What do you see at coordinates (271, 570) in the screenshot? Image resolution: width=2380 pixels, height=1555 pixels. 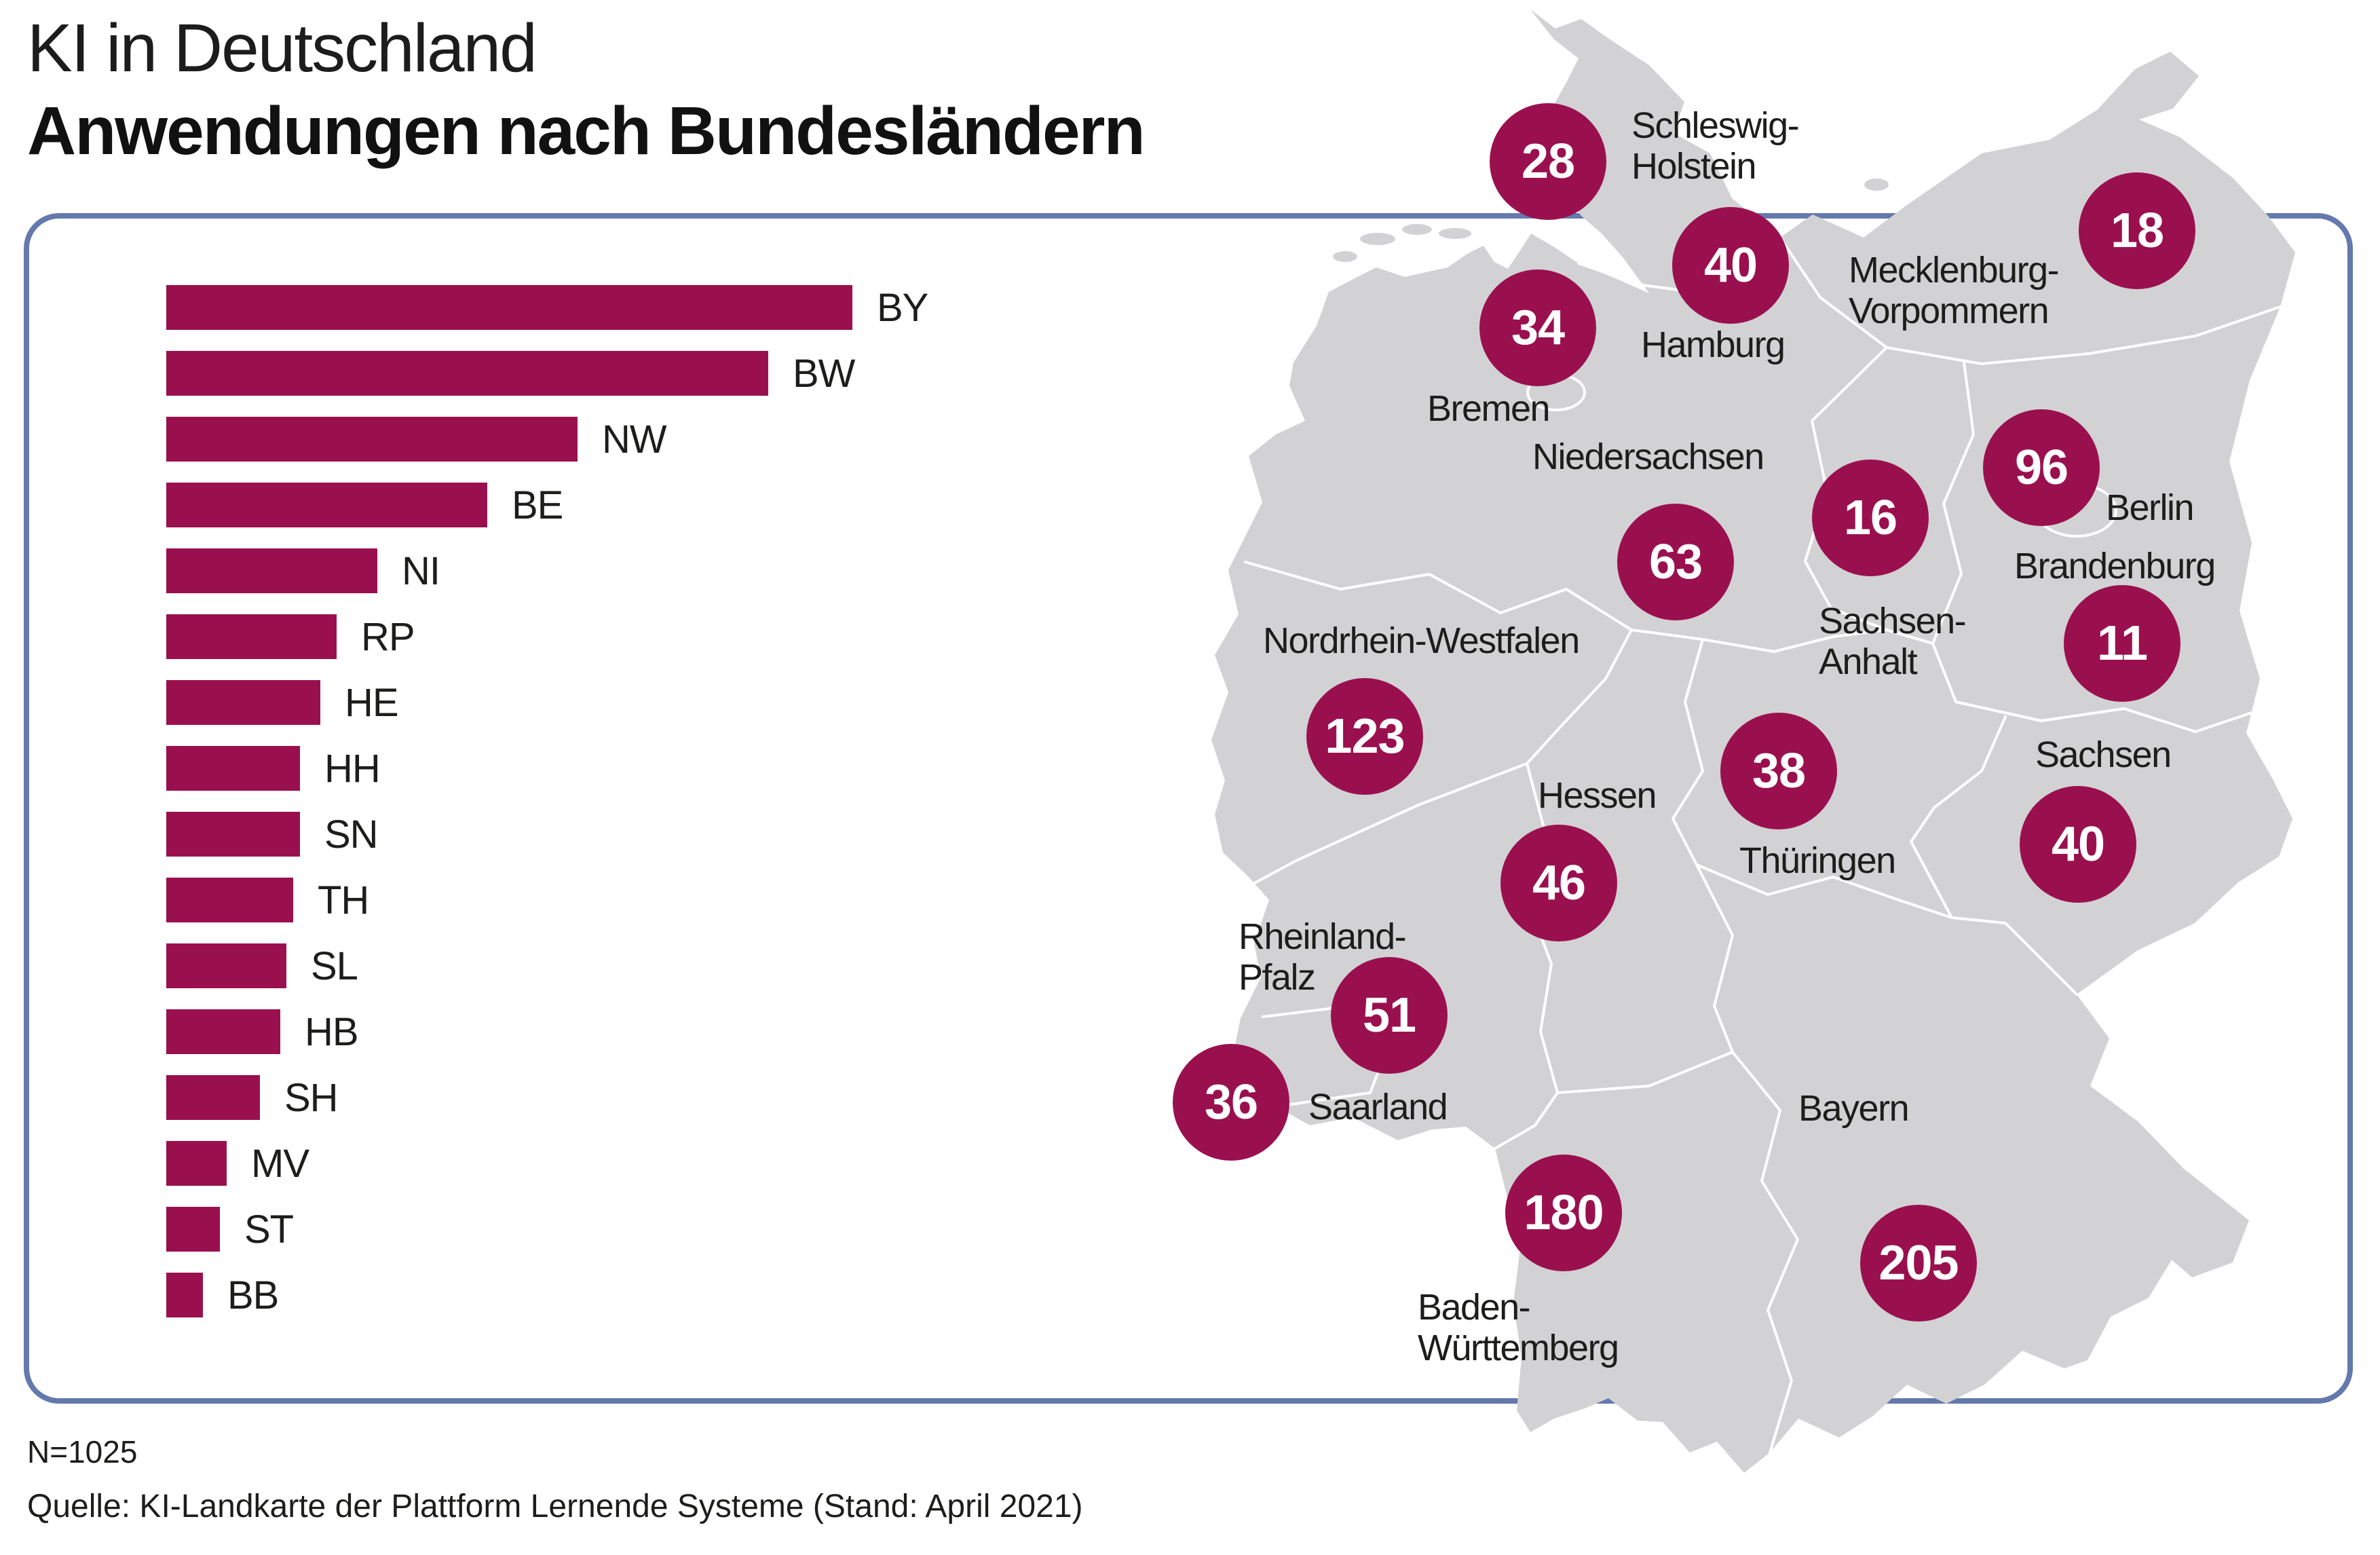 I see `bar-ni` at bounding box center [271, 570].